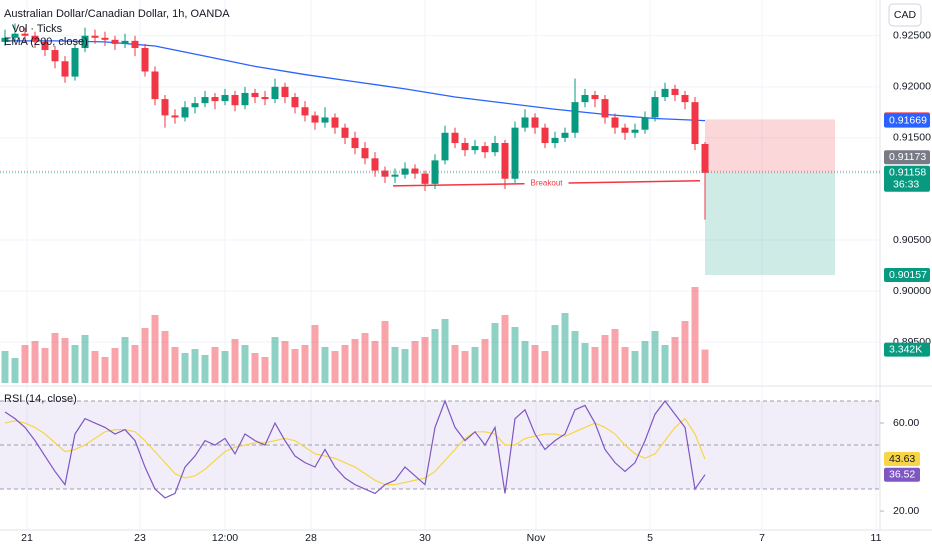 The width and height of the screenshot is (932, 550). What do you see at coordinates (912, 240) in the screenshot?
I see `y-tick-label: 0.90500` at bounding box center [912, 240].